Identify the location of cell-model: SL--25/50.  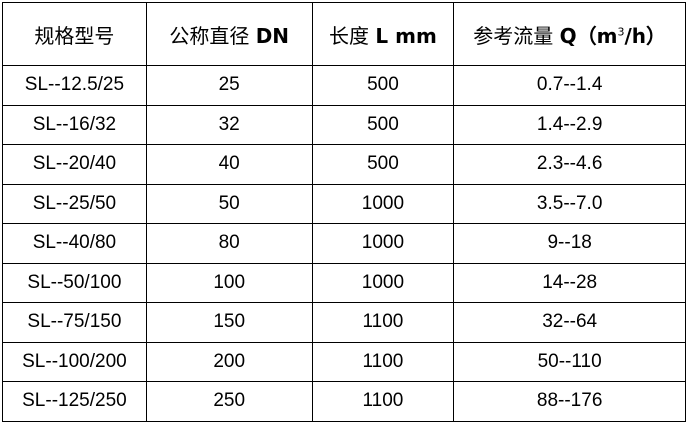
(74, 203).